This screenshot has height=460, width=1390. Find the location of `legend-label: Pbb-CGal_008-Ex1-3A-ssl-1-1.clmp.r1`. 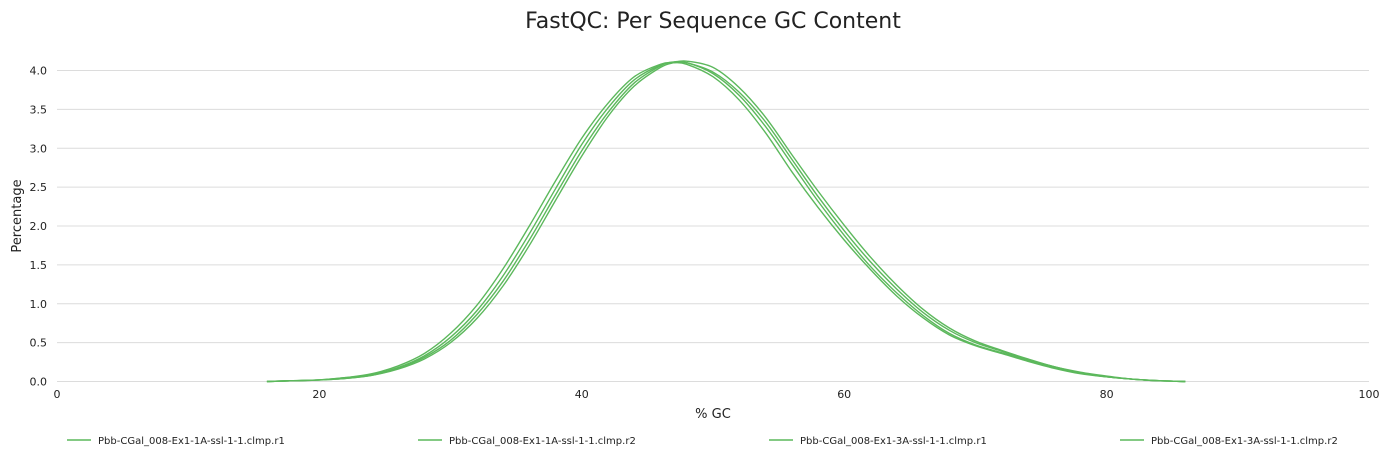

legend-label: Pbb-CGal_008-Ex1-3A-ssl-1-1.clmp.r1 is located at coordinates (893, 441).